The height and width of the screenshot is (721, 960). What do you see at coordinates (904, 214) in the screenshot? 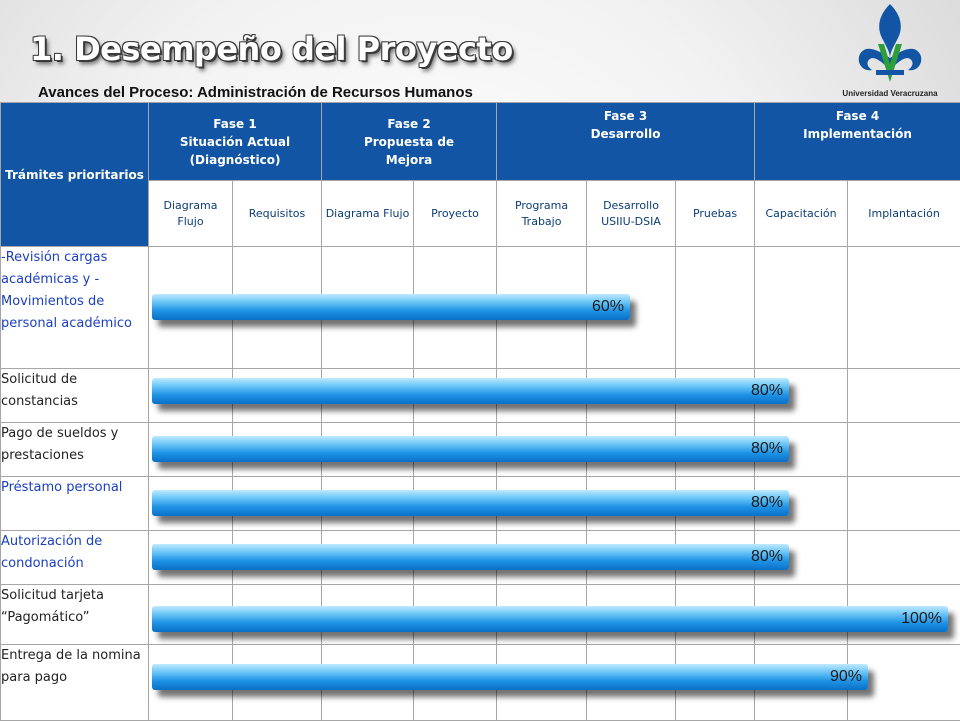
I see `subcolumn-header: Implantación` at bounding box center [904, 214].